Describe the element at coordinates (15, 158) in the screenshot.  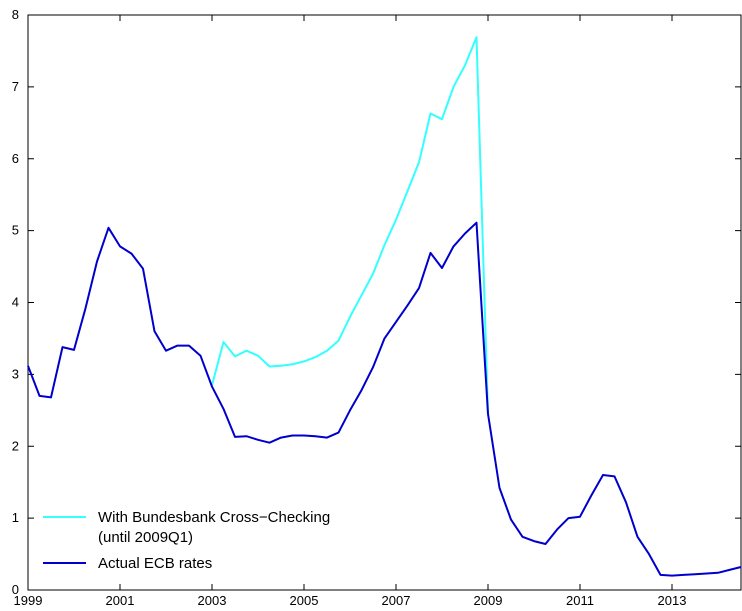
I see `y-tick-label: 6` at that location.